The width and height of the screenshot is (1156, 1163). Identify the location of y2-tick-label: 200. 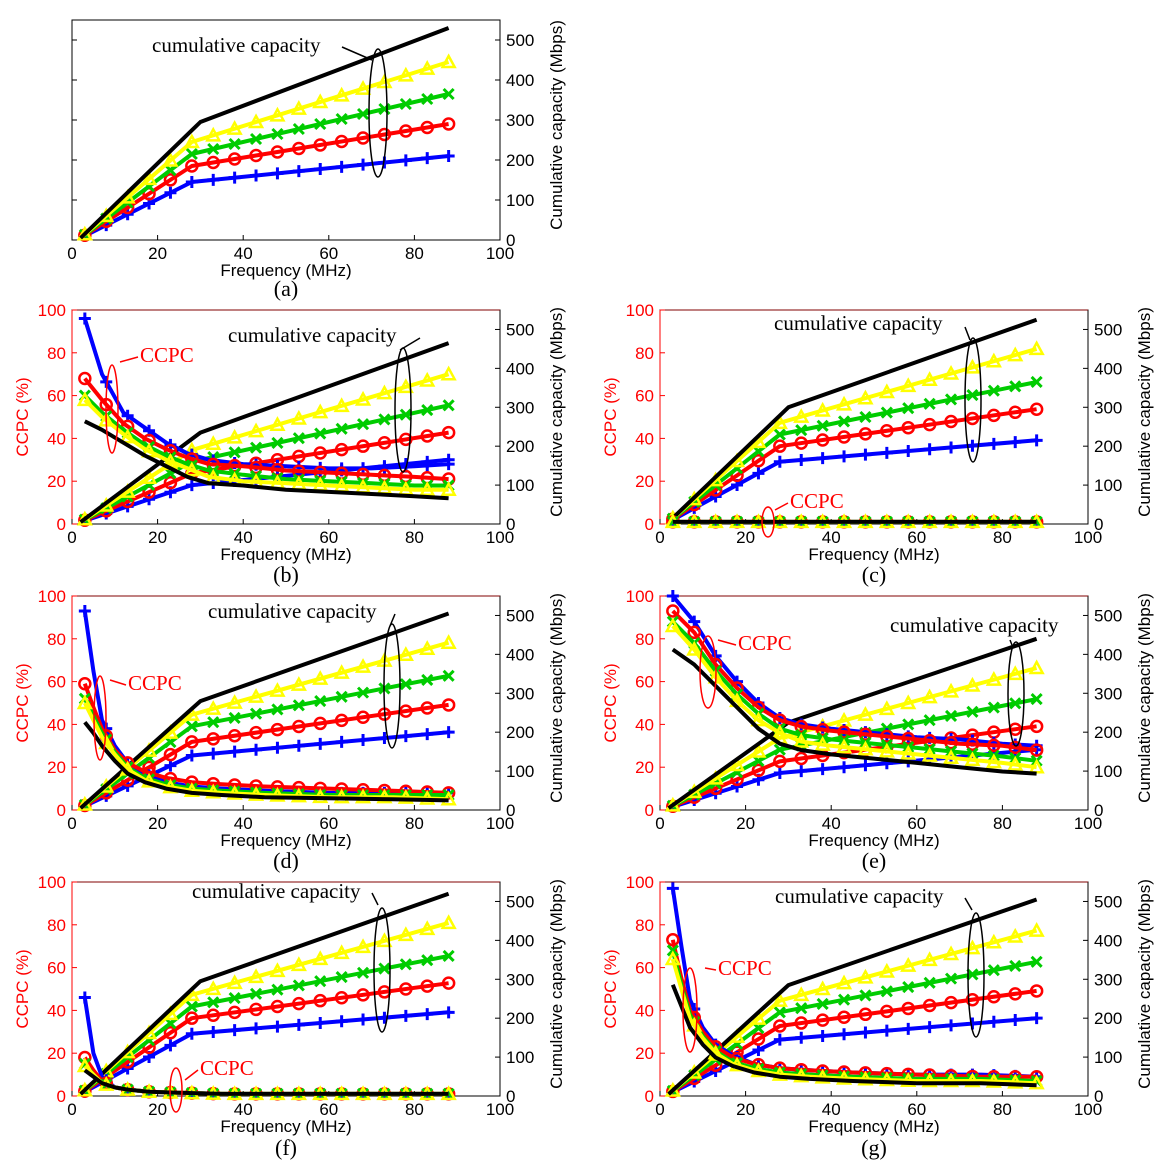
(1108, 732).